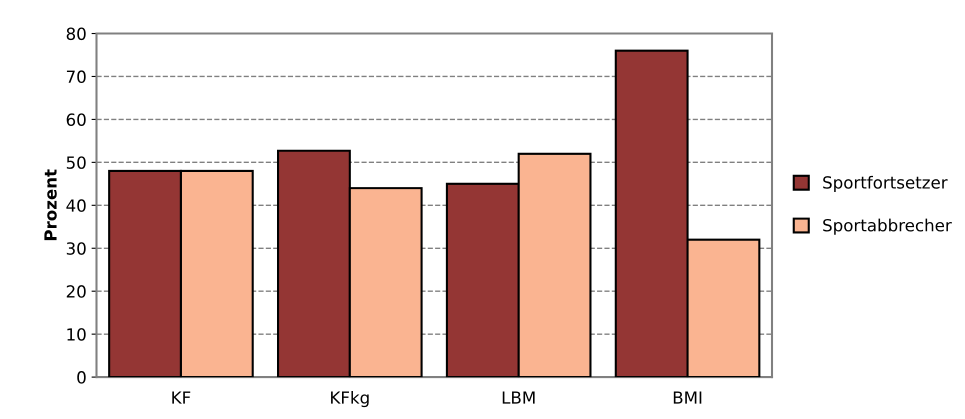 The width and height of the screenshot is (965, 419). What do you see at coordinates (76, 77) in the screenshot?
I see `y-tick-label: 70` at bounding box center [76, 77].